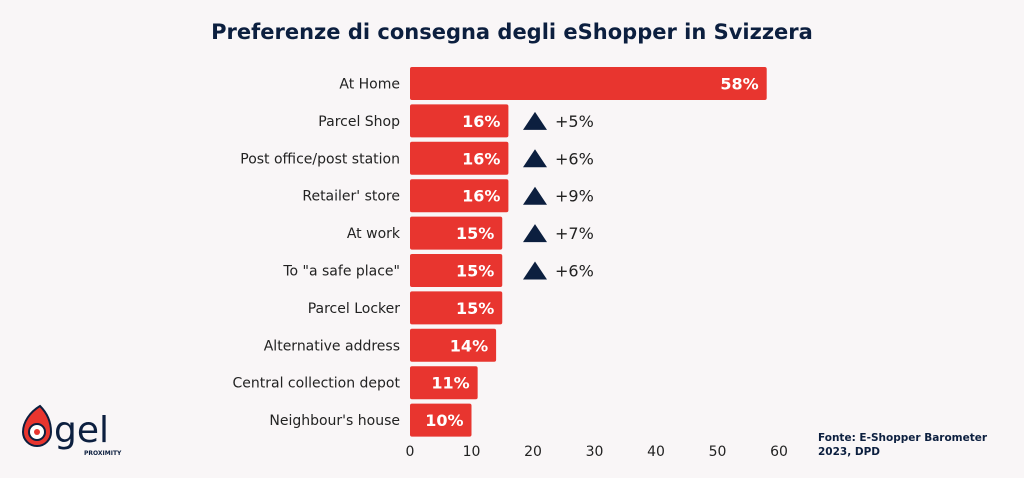 The width and height of the screenshot is (1024, 478). Describe the element at coordinates (334, 421) in the screenshot. I see `category-label: Neighbour's house` at that location.